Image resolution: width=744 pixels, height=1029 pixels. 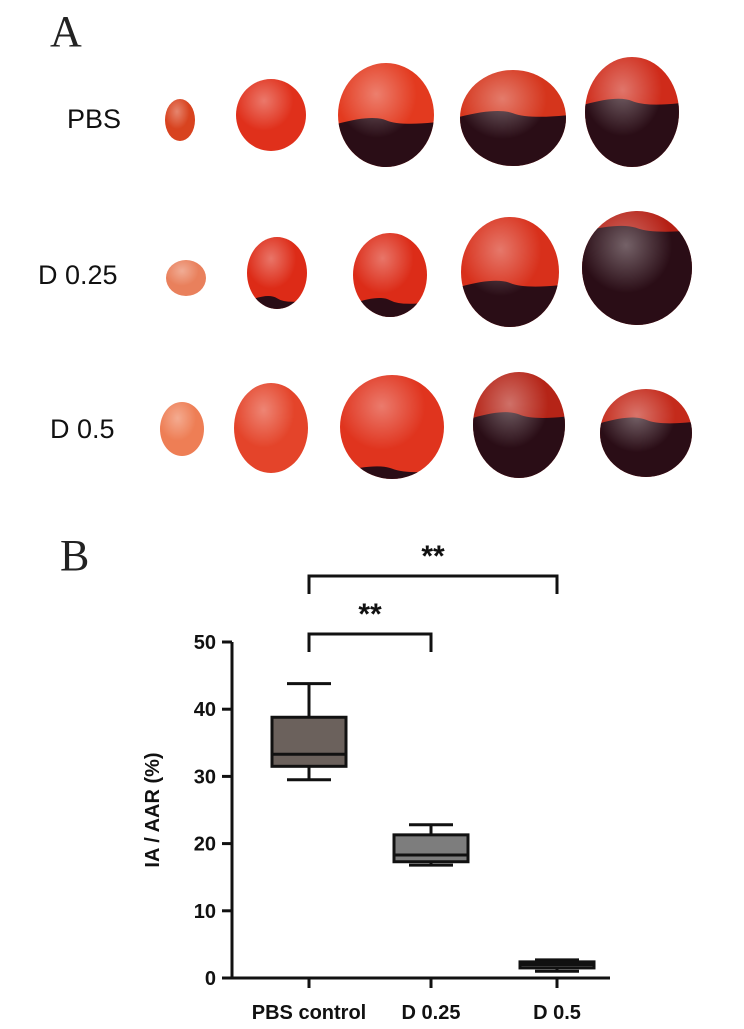 What do you see at coordinates (309, 1013) in the screenshot?
I see `x-tick-label: PBS control` at bounding box center [309, 1013].